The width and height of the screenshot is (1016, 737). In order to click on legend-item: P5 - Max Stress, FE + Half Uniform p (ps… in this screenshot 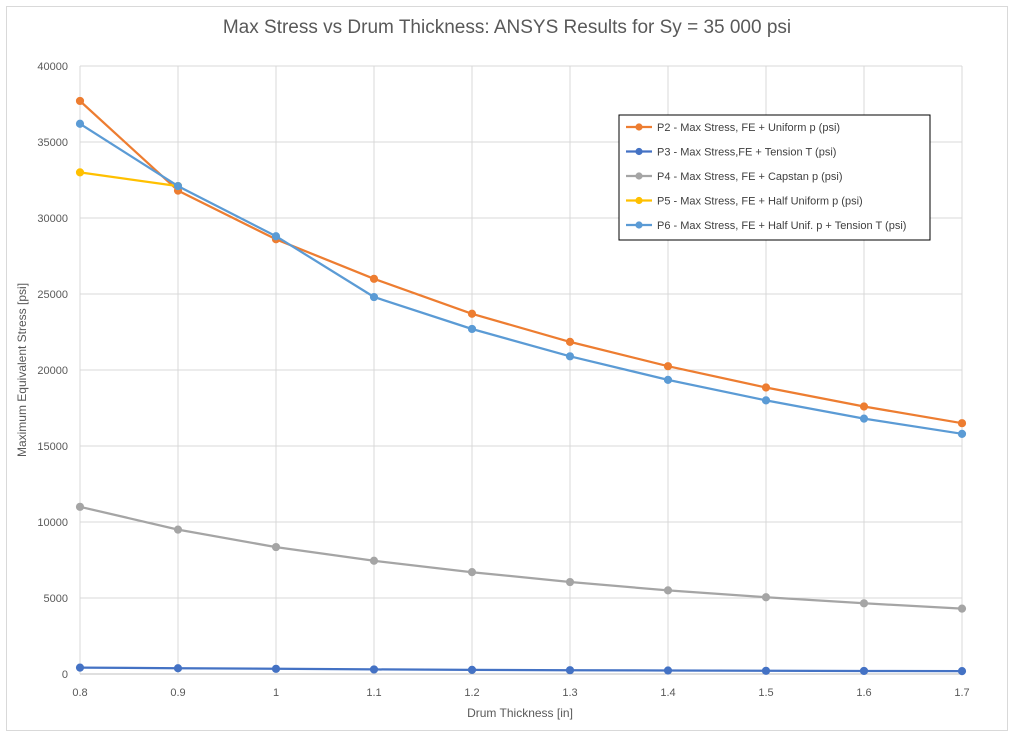, I will do `click(744, 202)`.